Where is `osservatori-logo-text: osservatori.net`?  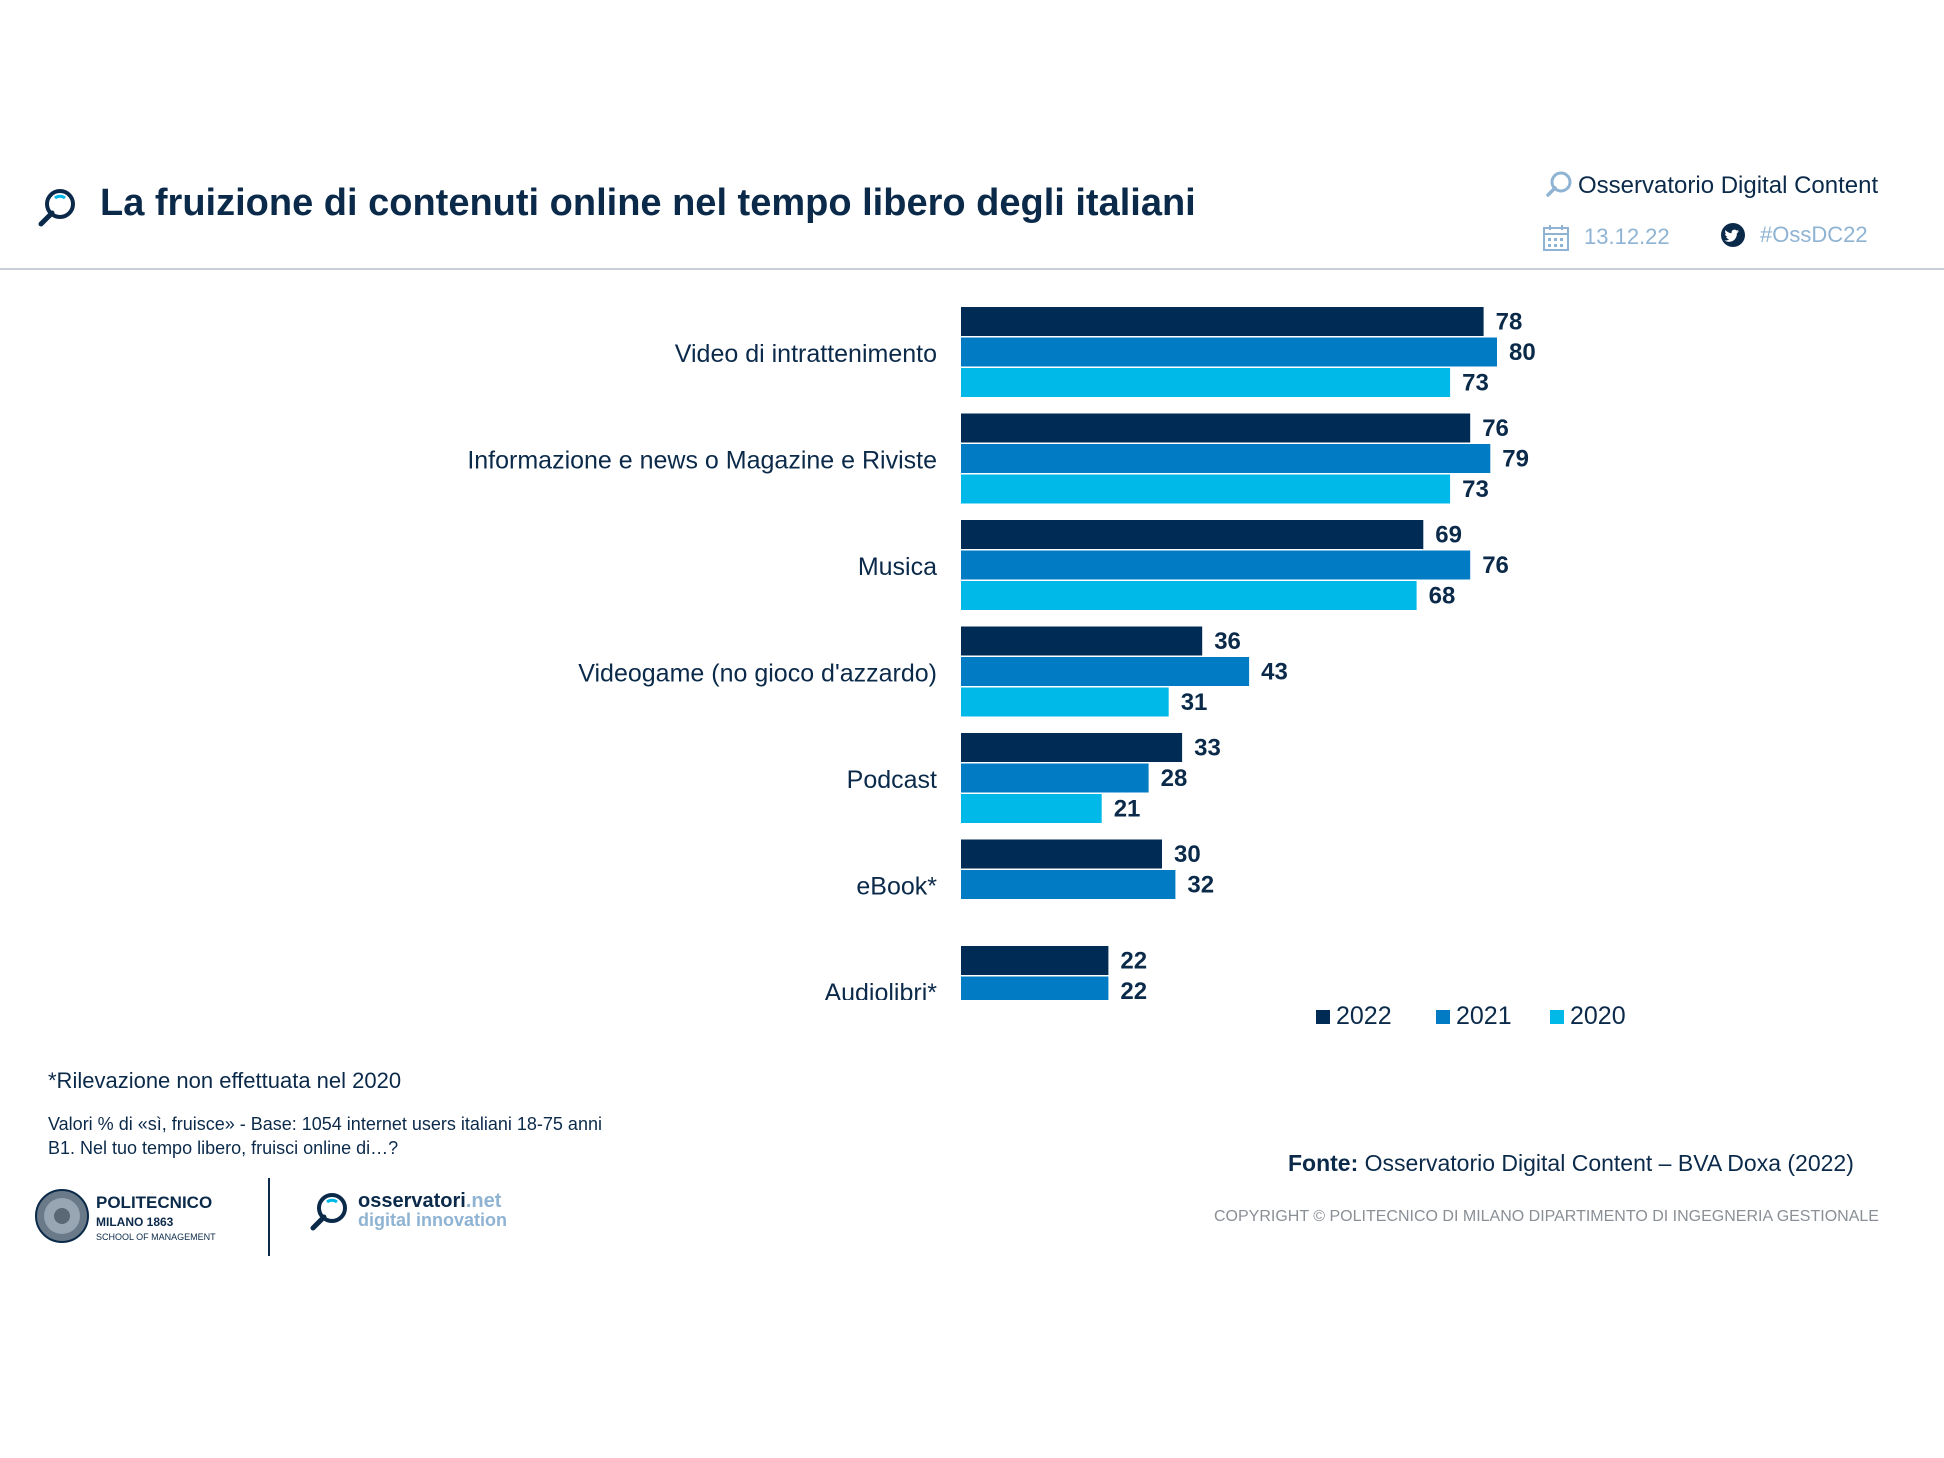
osservatori-logo-text: osservatori.net is located at coordinates (429, 1201).